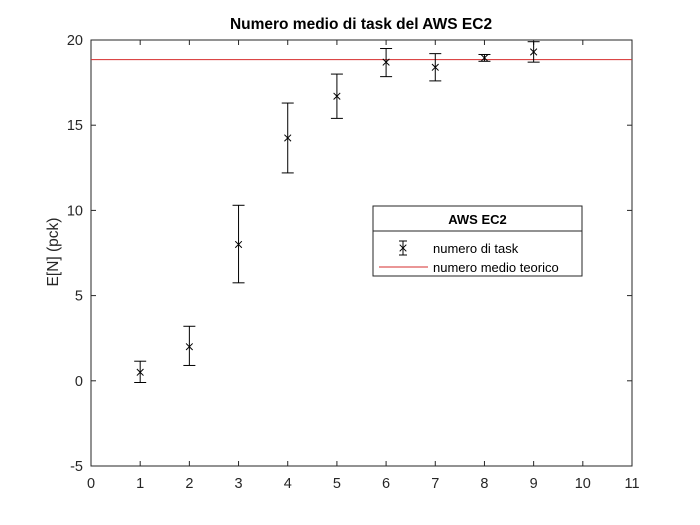  I want to click on legend-title: AWS EC2, so click(477, 219).